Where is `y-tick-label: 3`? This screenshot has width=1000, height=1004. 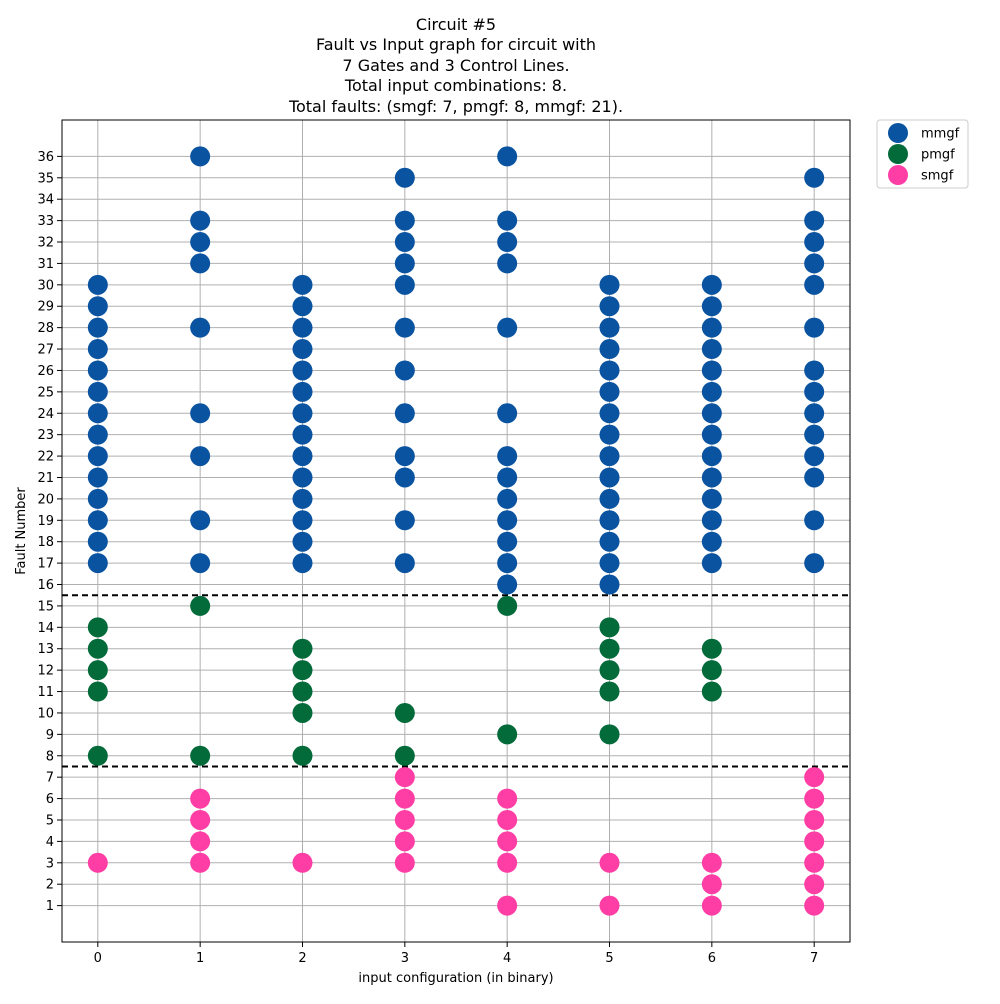 y-tick-label: 3 is located at coordinates (50, 863).